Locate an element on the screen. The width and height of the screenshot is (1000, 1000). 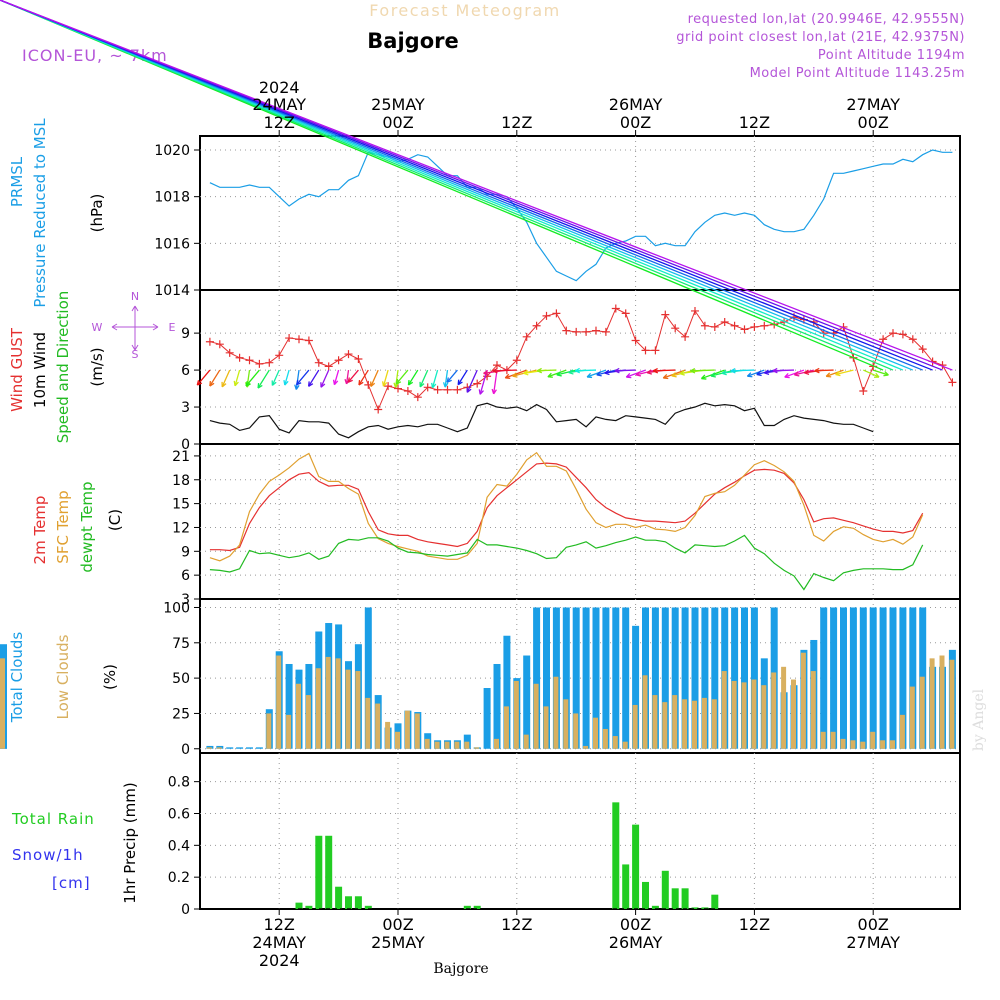
clouds-unit: (%) is located at coordinates (110, 677).